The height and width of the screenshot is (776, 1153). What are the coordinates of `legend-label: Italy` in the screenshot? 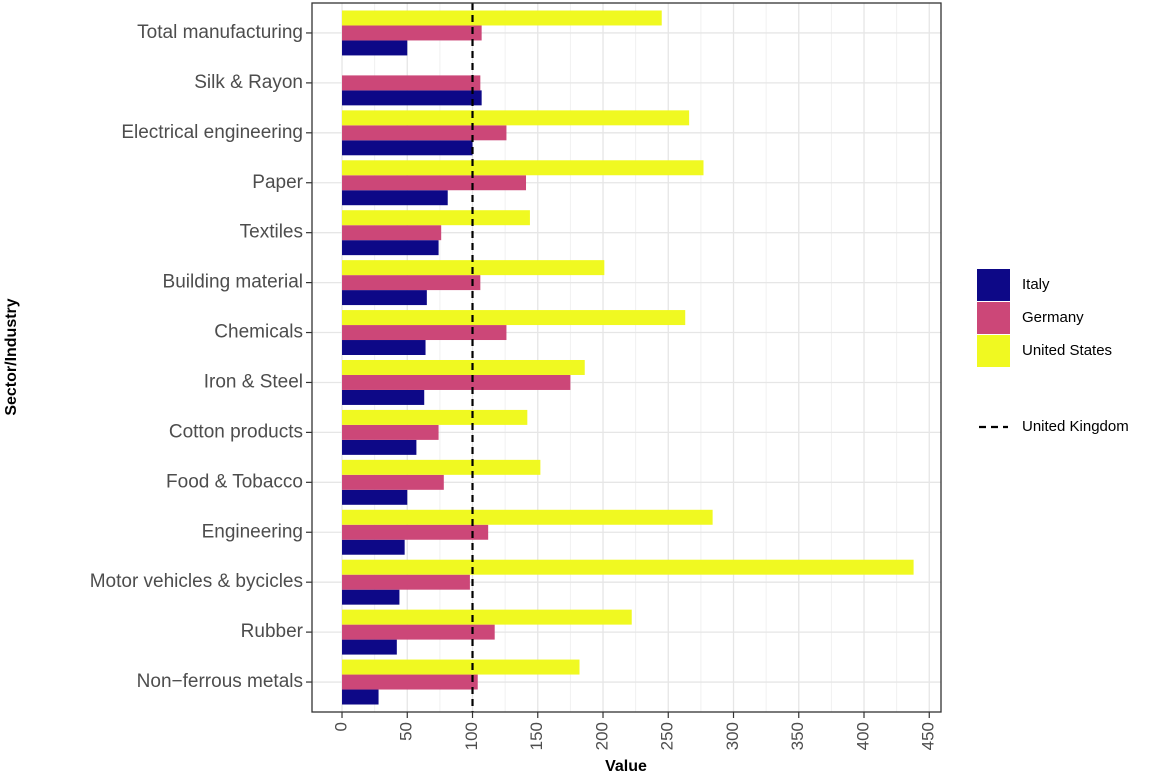 It's located at (1036, 284).